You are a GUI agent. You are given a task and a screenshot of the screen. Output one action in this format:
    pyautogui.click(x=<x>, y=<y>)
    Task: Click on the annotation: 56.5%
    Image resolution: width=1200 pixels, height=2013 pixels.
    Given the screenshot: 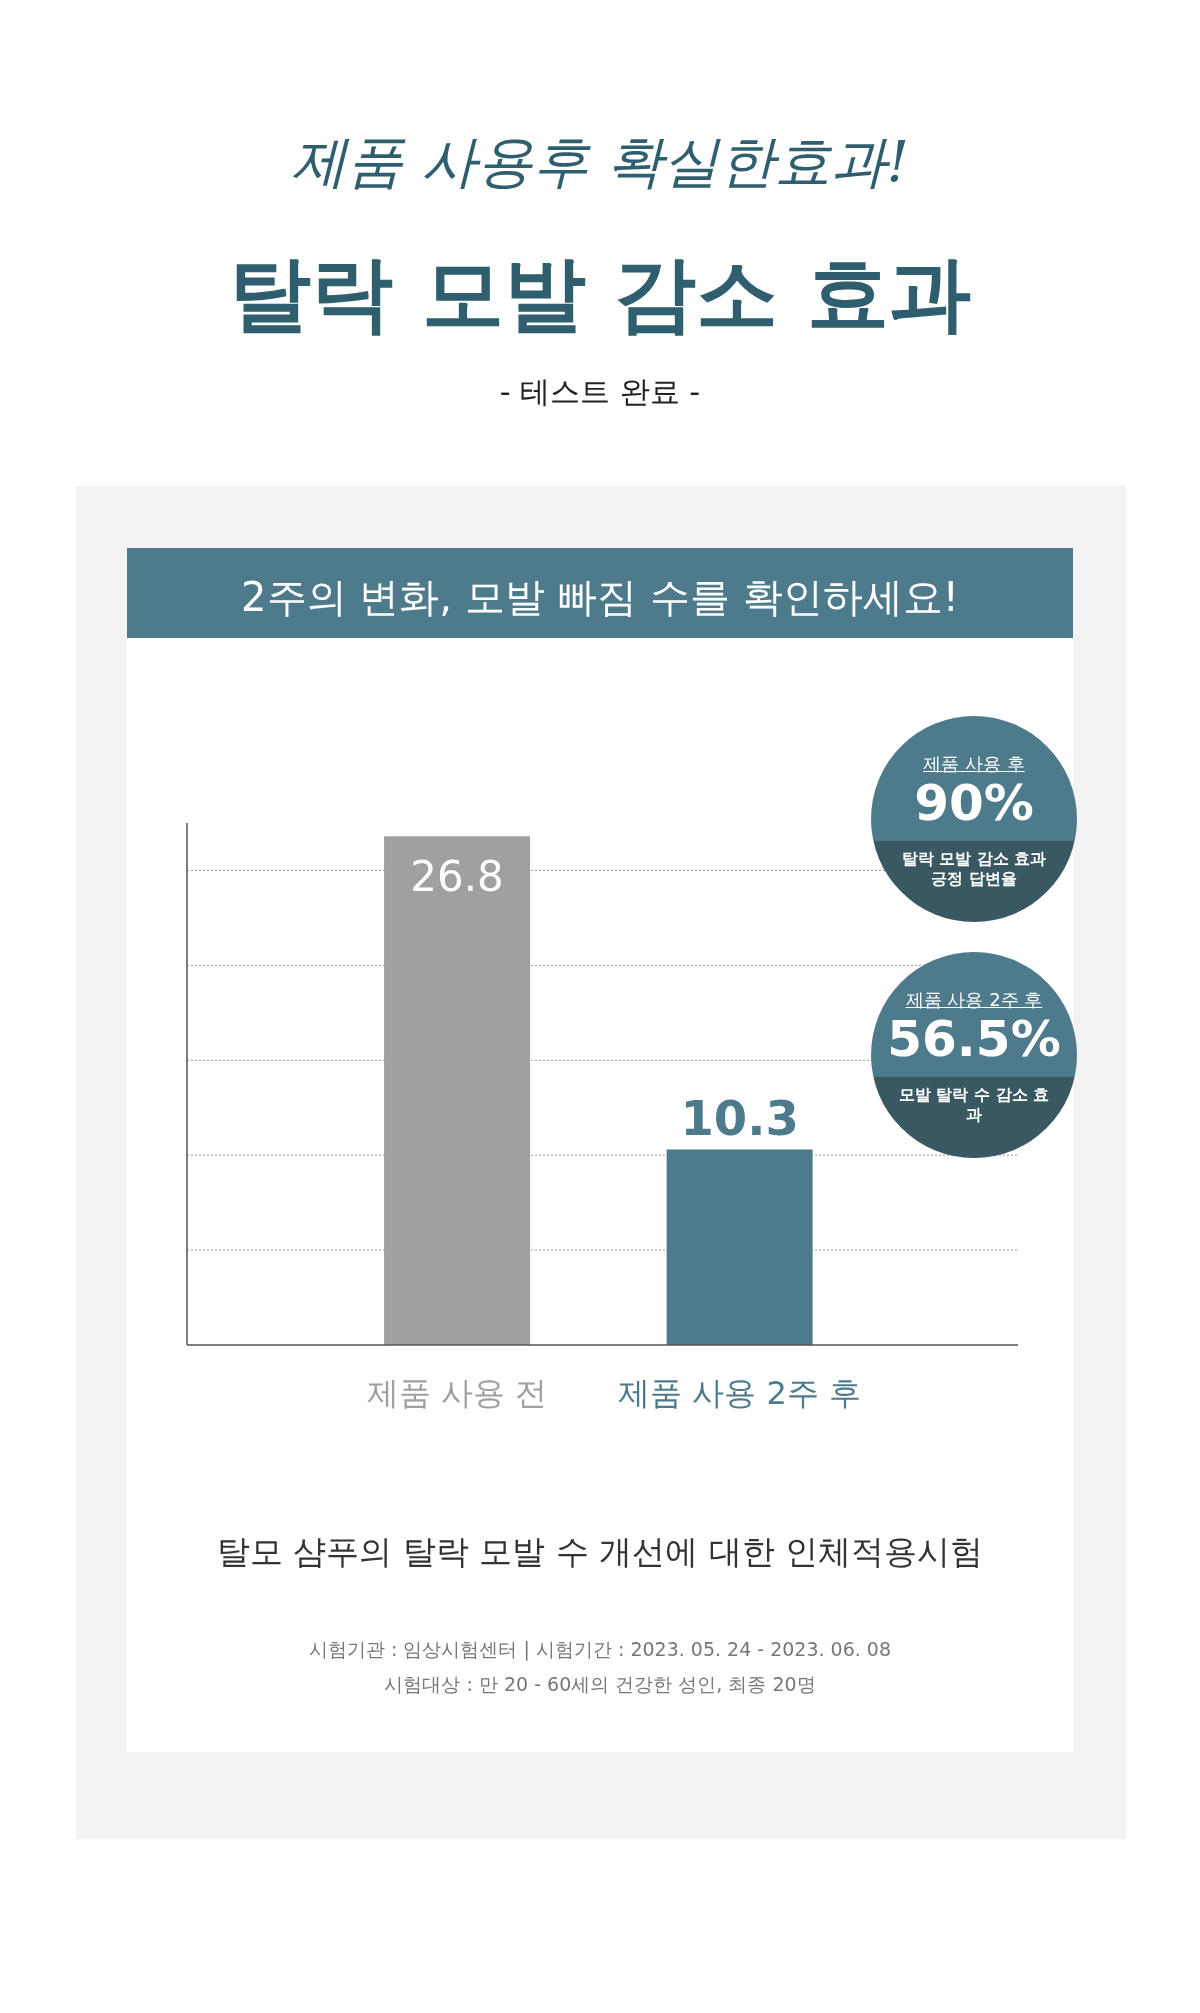 What is the action you would take?
    pyautogui.click(x=974, y=1039)
    